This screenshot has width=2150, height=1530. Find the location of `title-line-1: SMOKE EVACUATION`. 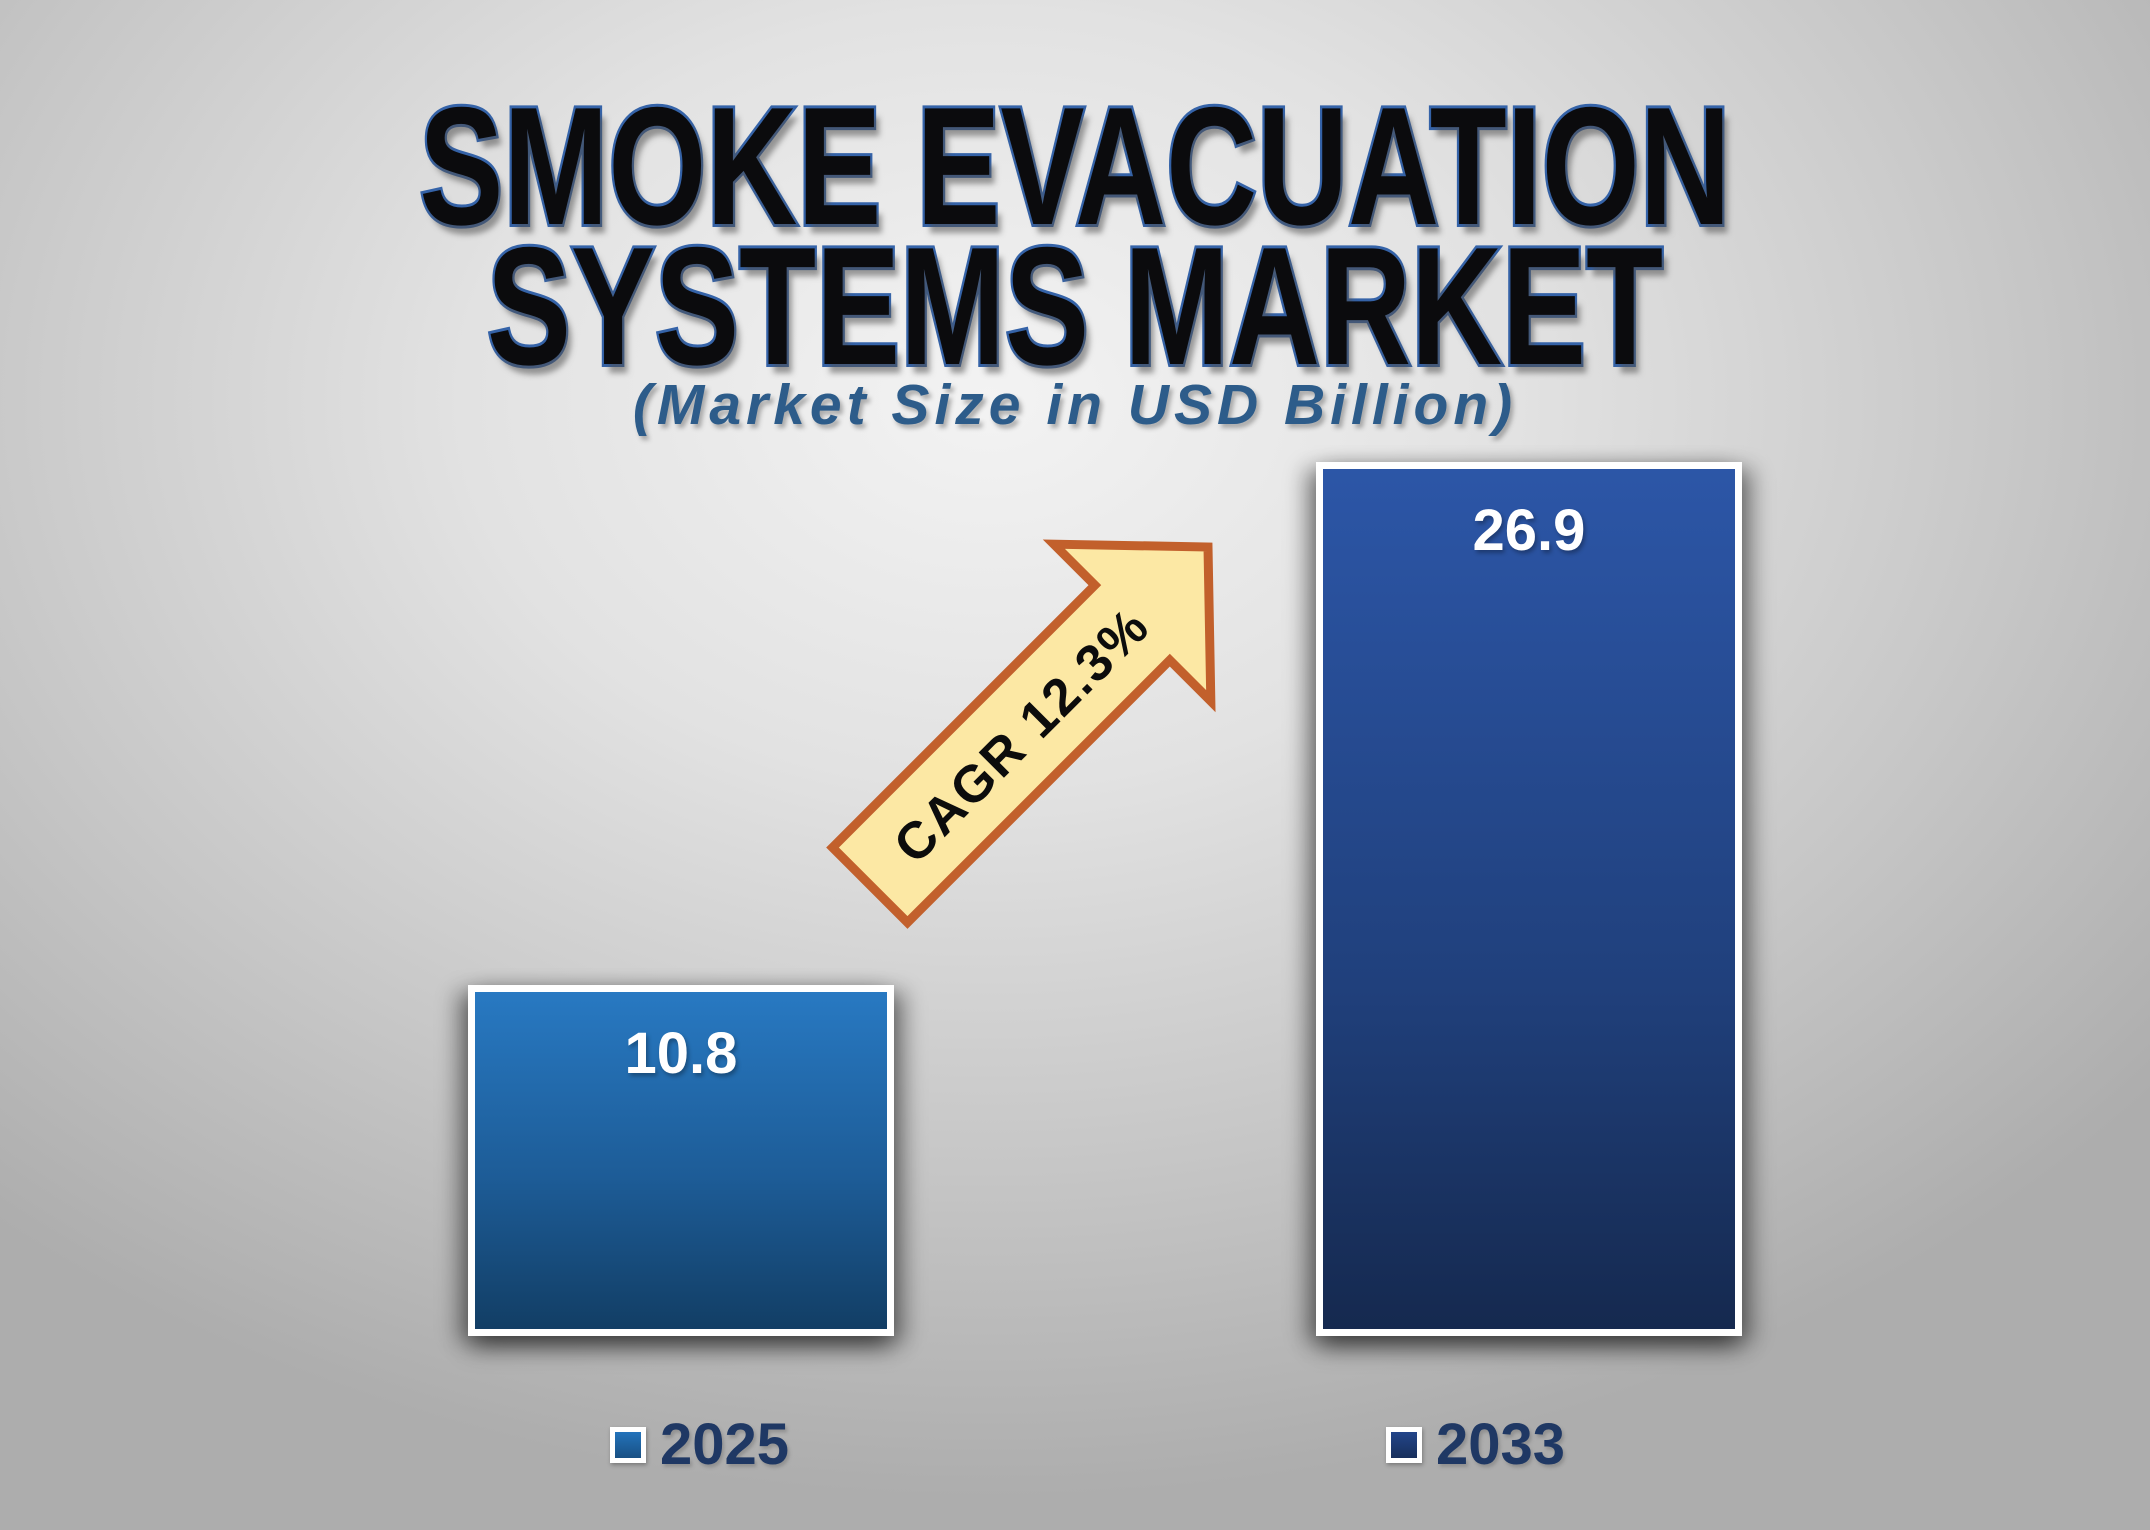

title-line-1: SMOKE EVACUATION is located at coordinates (1075, 166).